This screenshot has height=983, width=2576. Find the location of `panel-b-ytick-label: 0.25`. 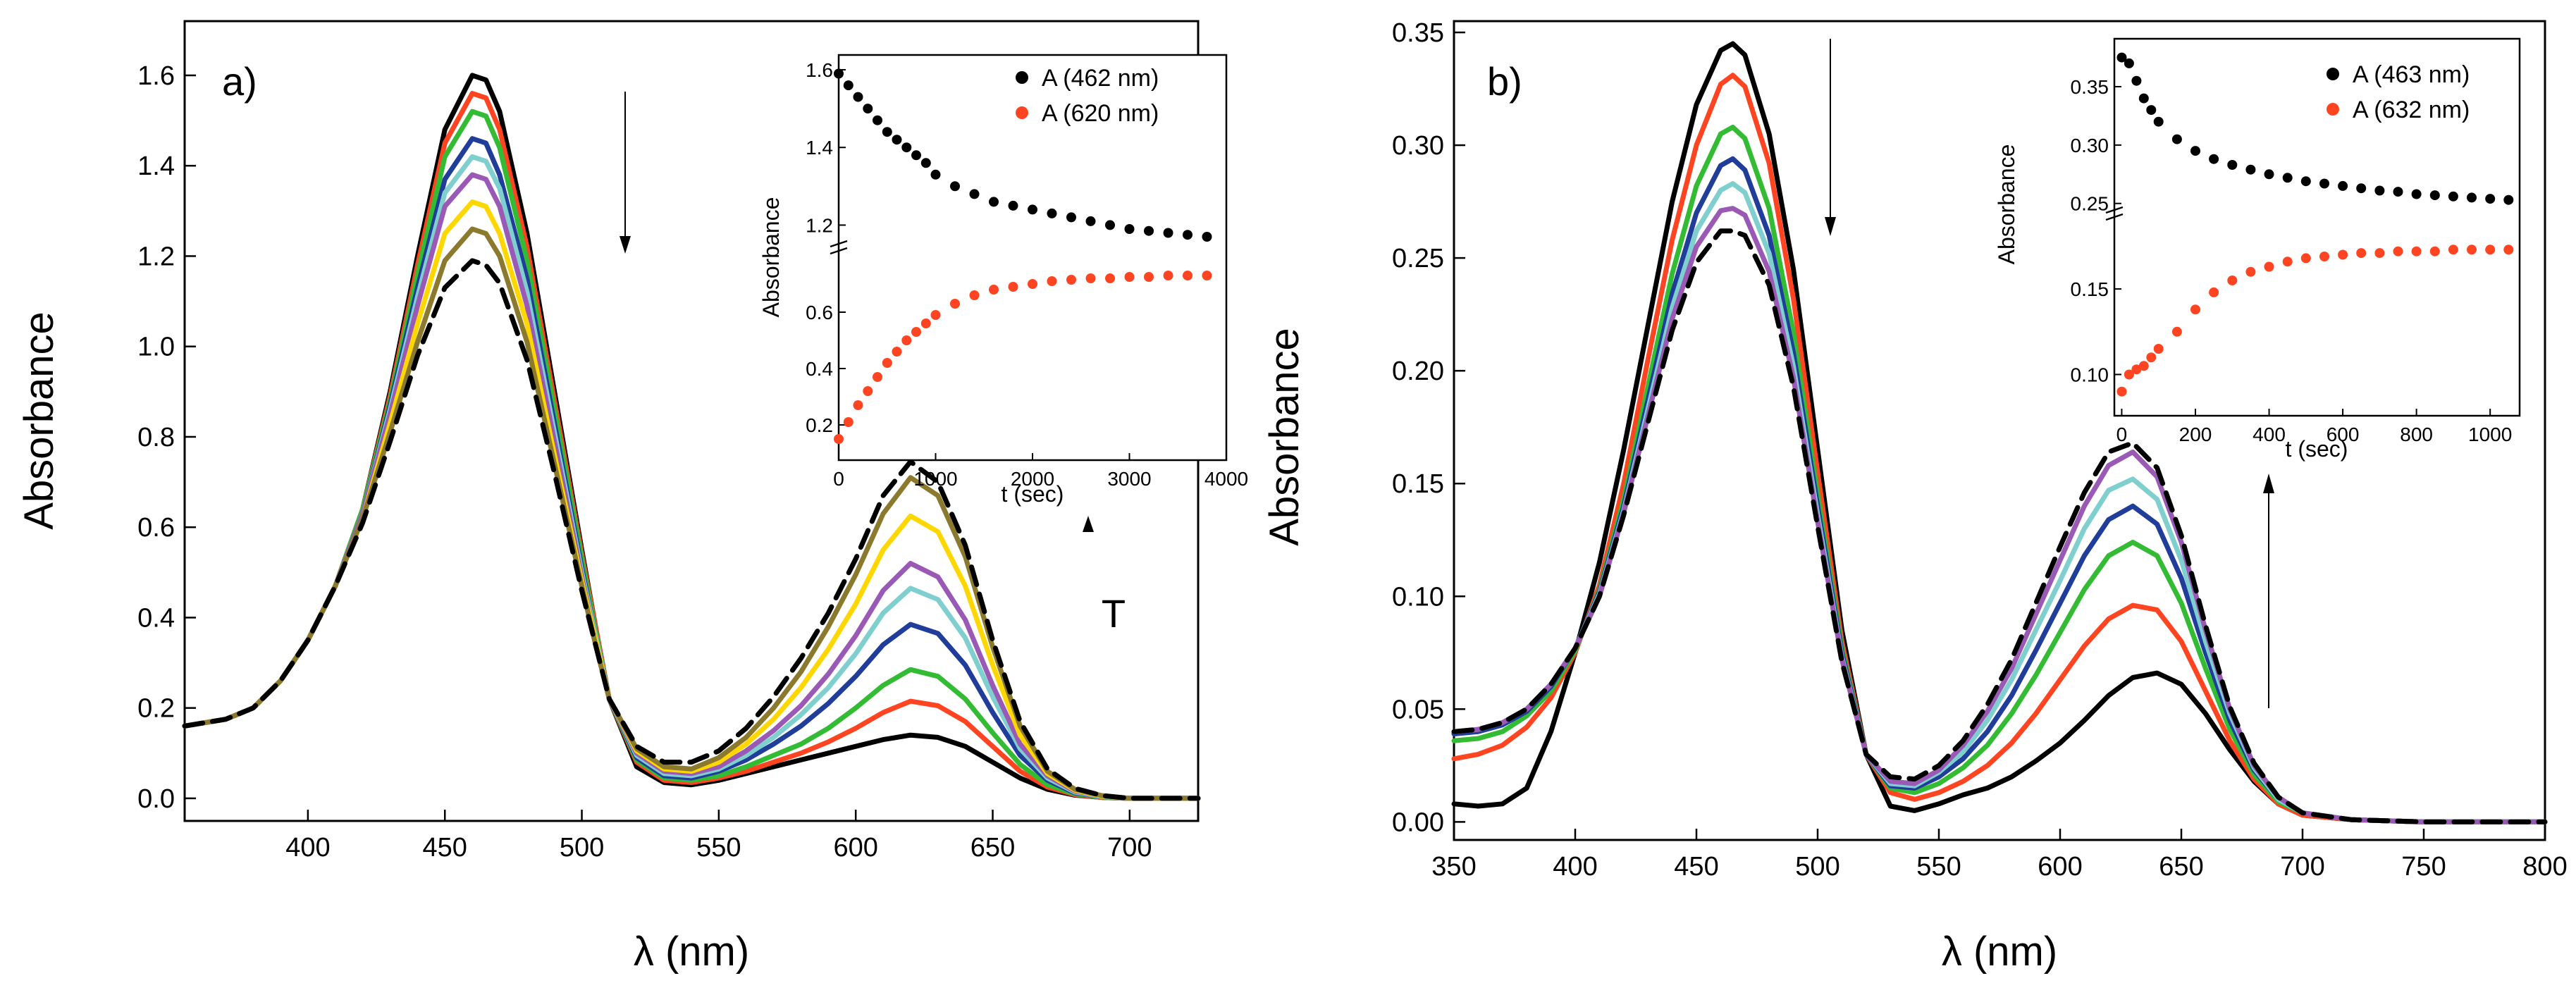

panel-b-ytick-label: 0.25 is located at coordinates (1418, 258).